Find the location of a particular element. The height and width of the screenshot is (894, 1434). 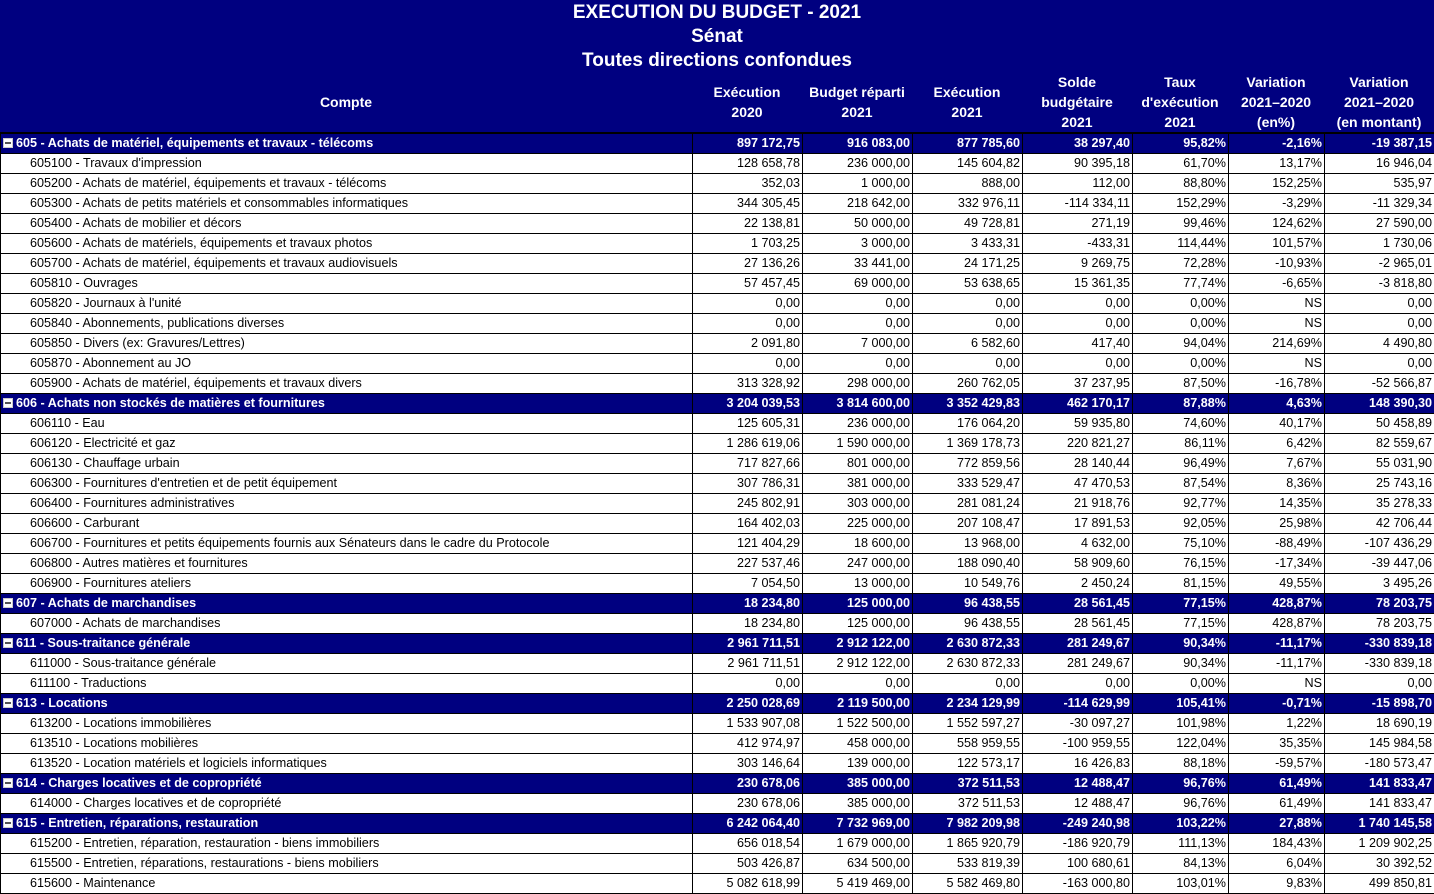

taux-cell: 103,01% is located at coordinates (1181, 884).